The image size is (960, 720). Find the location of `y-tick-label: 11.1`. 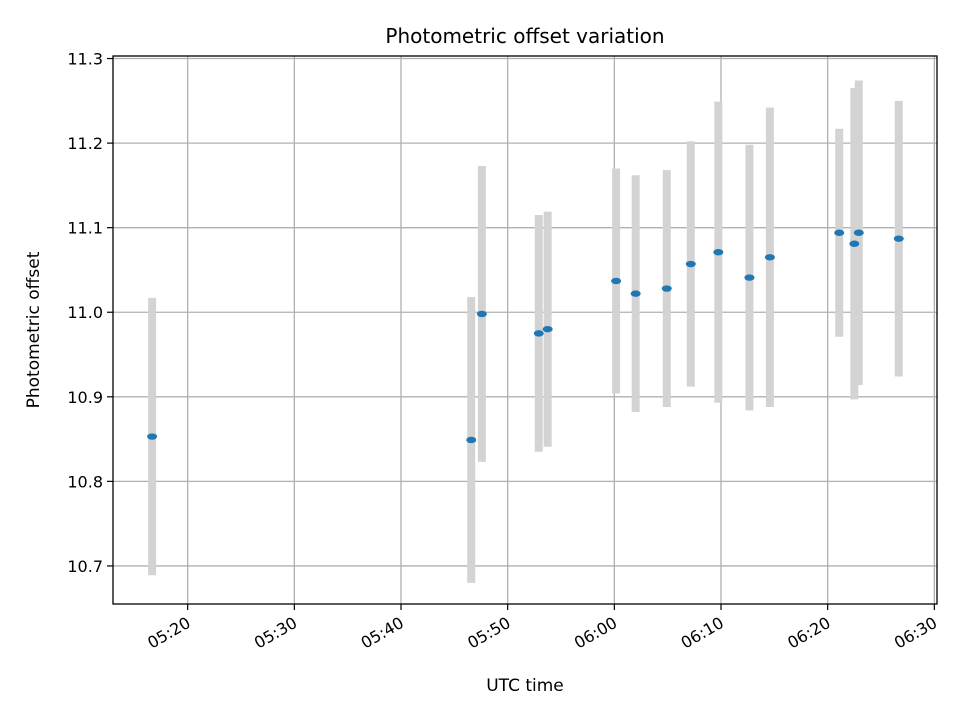

y-tick-label: 11.1 is located at coordinates (85, 228).